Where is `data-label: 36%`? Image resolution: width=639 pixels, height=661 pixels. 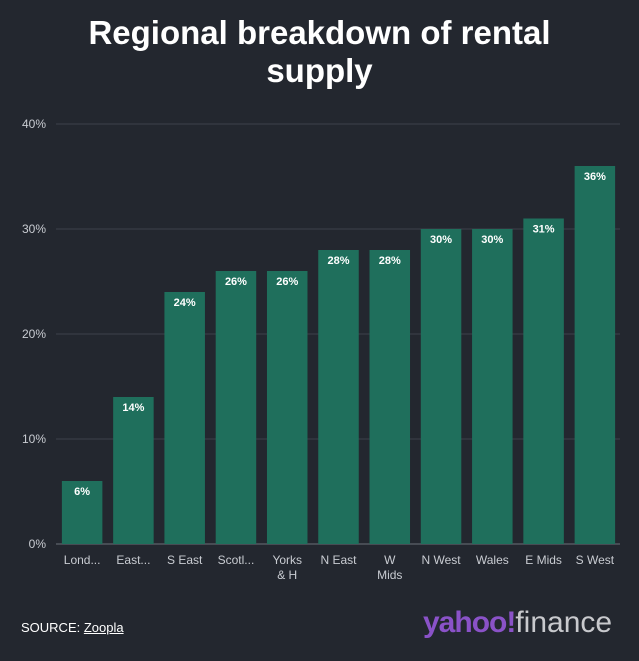 data-label: 36% is located at coordinates (595, 177).